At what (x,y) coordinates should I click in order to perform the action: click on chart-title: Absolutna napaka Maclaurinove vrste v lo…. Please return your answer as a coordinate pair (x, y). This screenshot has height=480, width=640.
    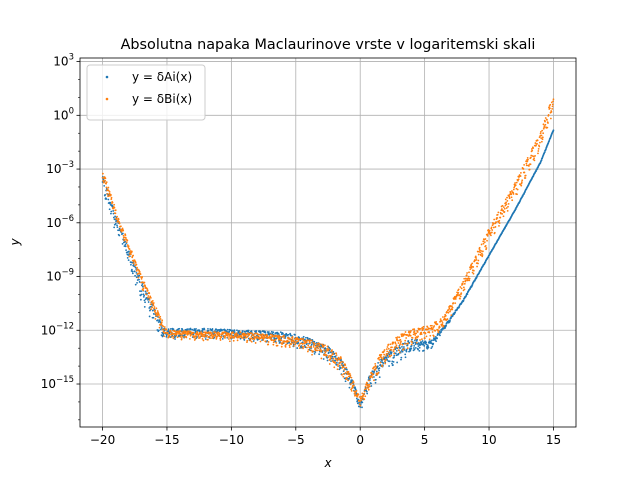
    Looking at the image, I should click on (328, 45).